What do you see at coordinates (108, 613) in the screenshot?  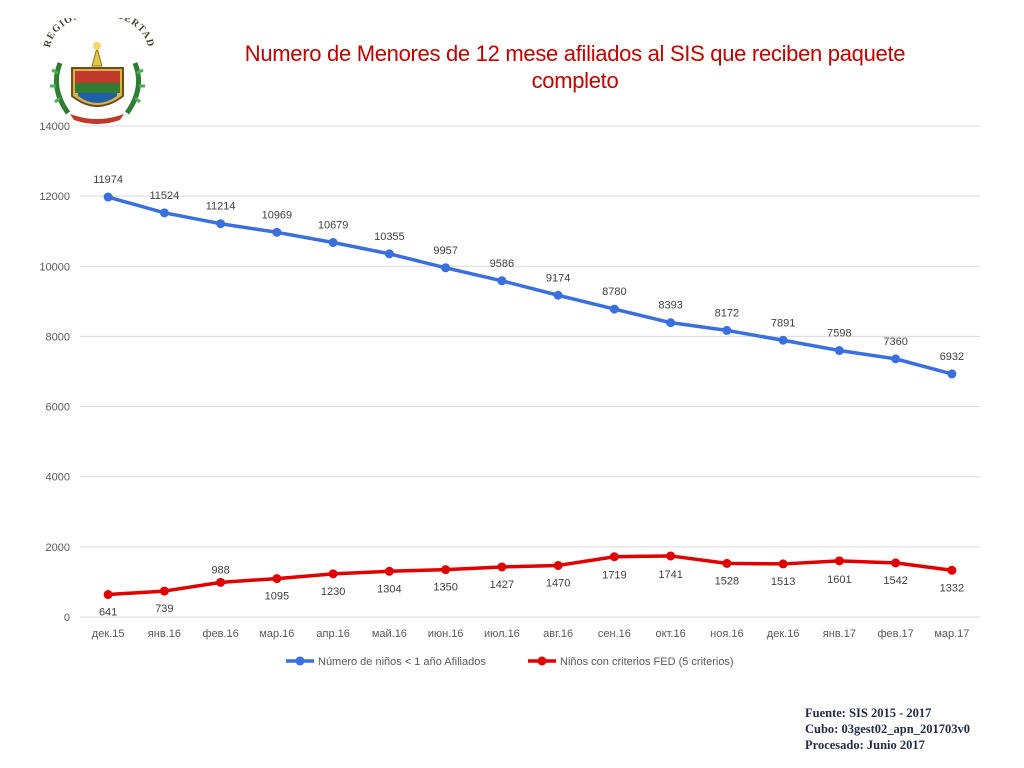 I see `data-label: 641` at bounding box center [108, 613].